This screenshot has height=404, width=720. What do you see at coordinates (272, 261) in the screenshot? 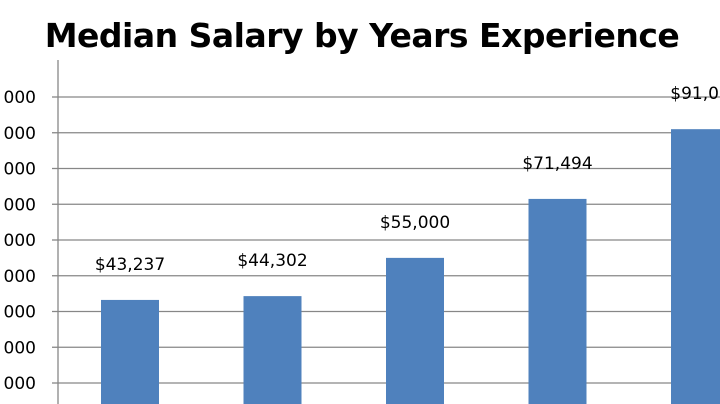
I see `data-label: $44,302` at bounding box center [272, 261].